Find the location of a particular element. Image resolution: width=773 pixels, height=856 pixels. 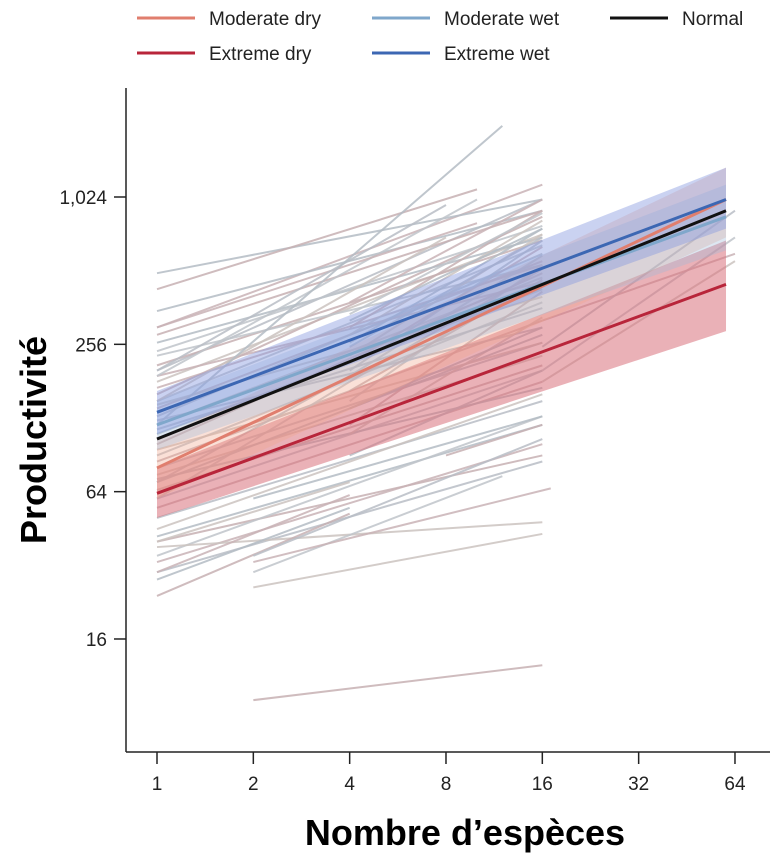

legend-label-extreme-wet: Extreme wet is located at coordinates (497, 54).